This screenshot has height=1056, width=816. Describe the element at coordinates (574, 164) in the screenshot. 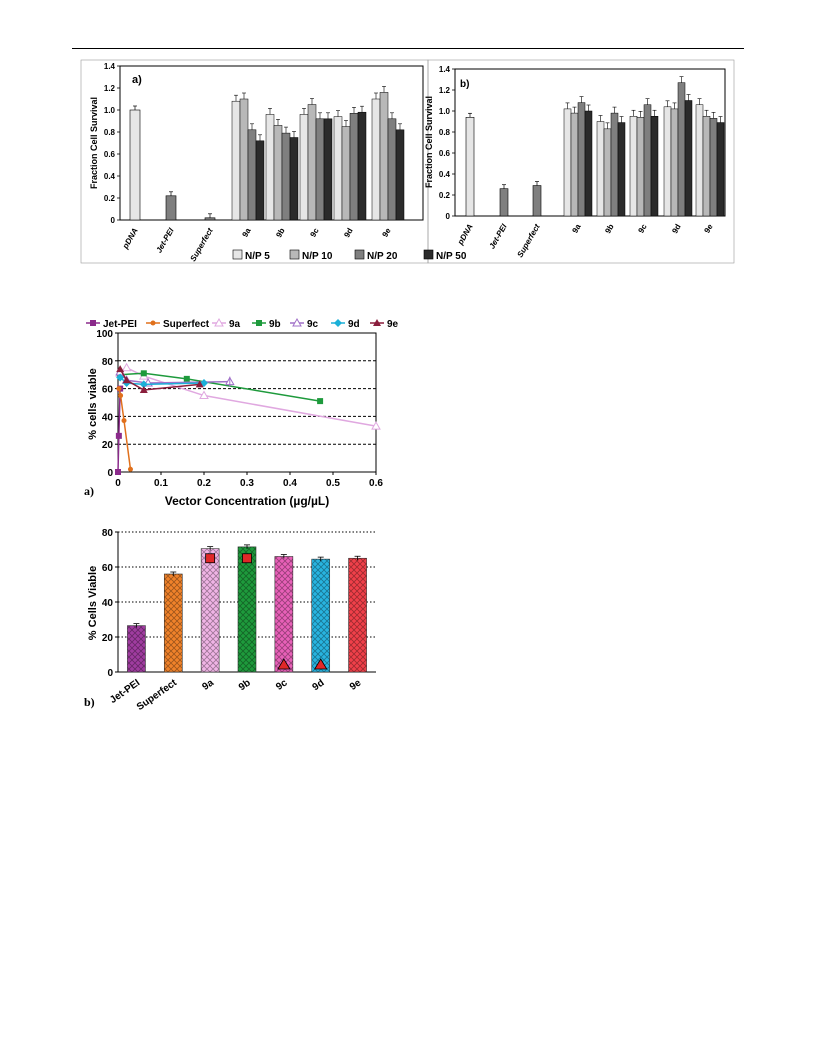

I see `bar-9a-NP10` at that location.